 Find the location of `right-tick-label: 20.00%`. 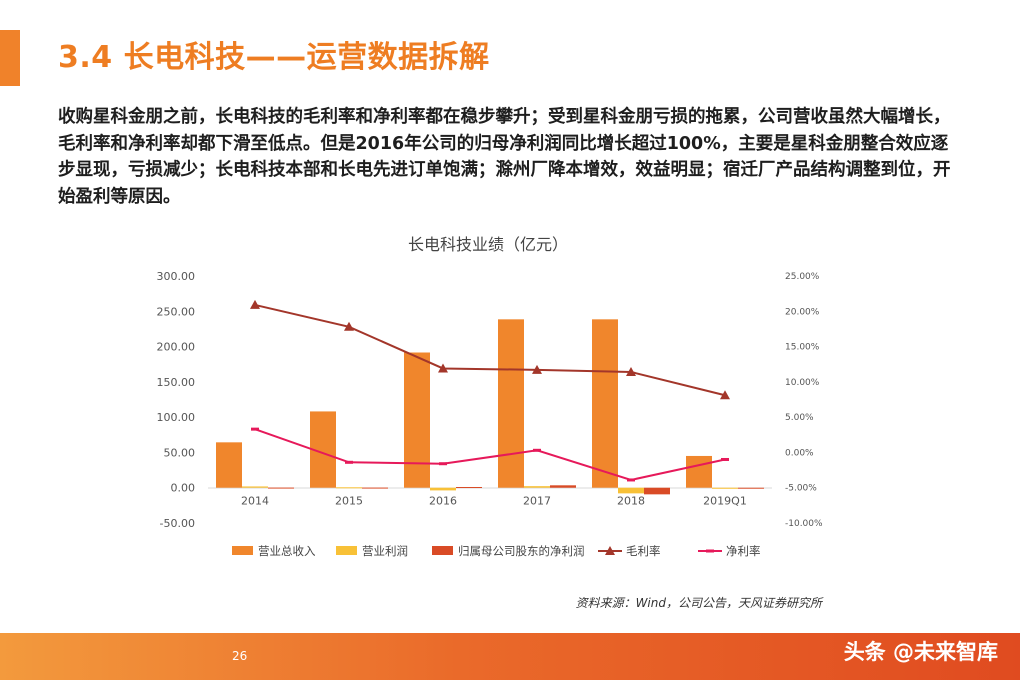

right-tick-label: 20.00% is located at coordinates (802, 312).